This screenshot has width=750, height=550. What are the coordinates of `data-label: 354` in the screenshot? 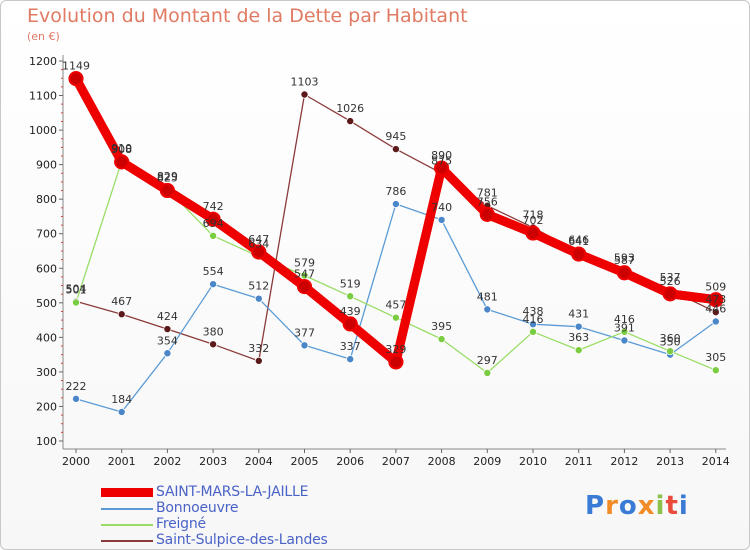 It's located at (167, 340).